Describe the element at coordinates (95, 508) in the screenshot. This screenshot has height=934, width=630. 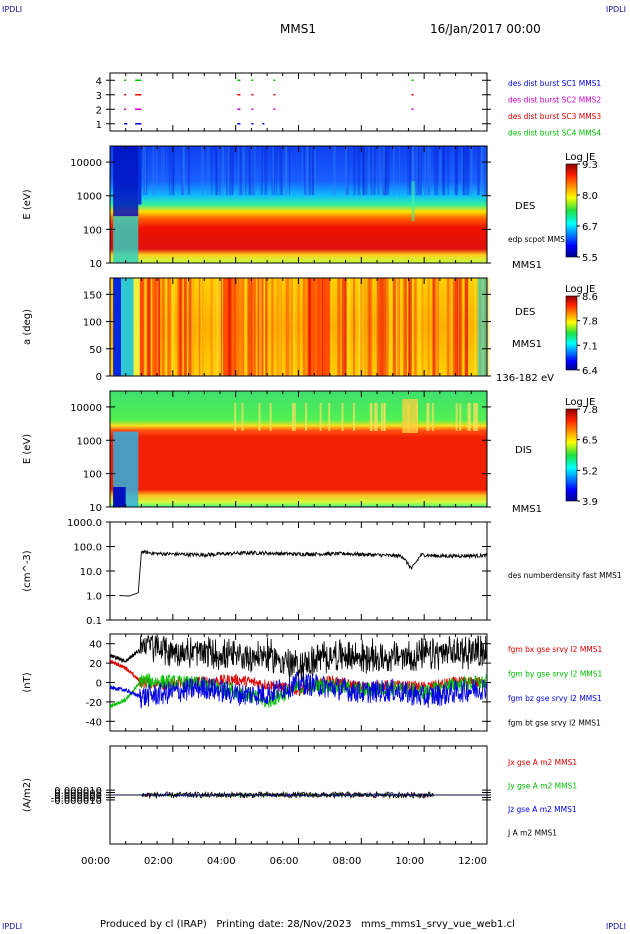
I see `y-tick-label: 10` at that location.